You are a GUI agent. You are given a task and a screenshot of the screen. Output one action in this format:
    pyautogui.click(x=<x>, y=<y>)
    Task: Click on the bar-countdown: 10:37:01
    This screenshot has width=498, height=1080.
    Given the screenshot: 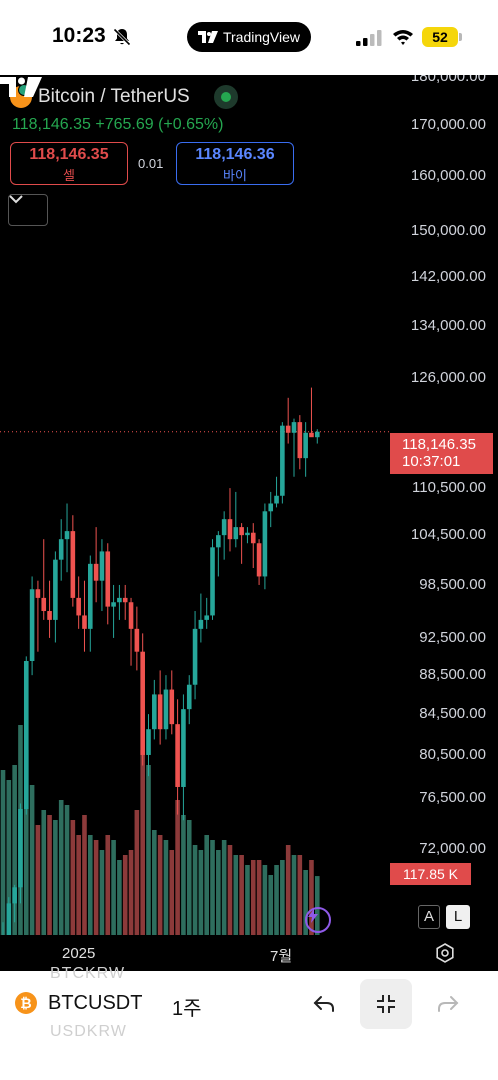 What is the action you would take?
    pyautogui.click(x=431, y=461)
    